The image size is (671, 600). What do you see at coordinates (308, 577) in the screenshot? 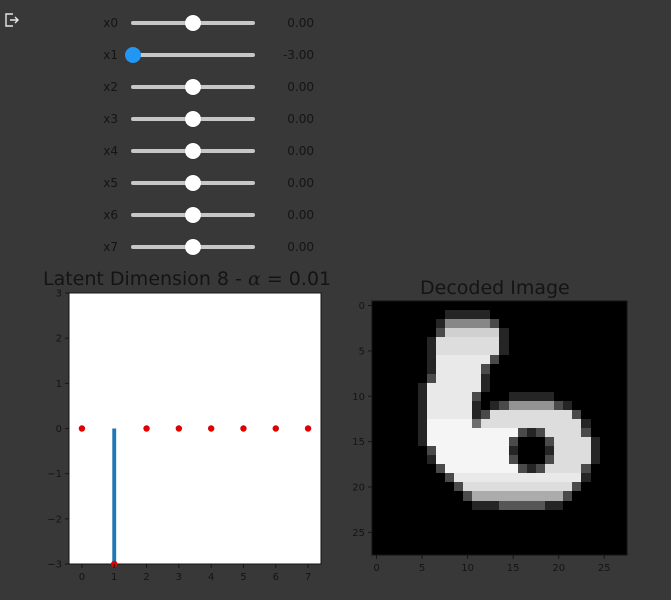
I see `x-tick-label: 7` at bounding box center [308, 577].